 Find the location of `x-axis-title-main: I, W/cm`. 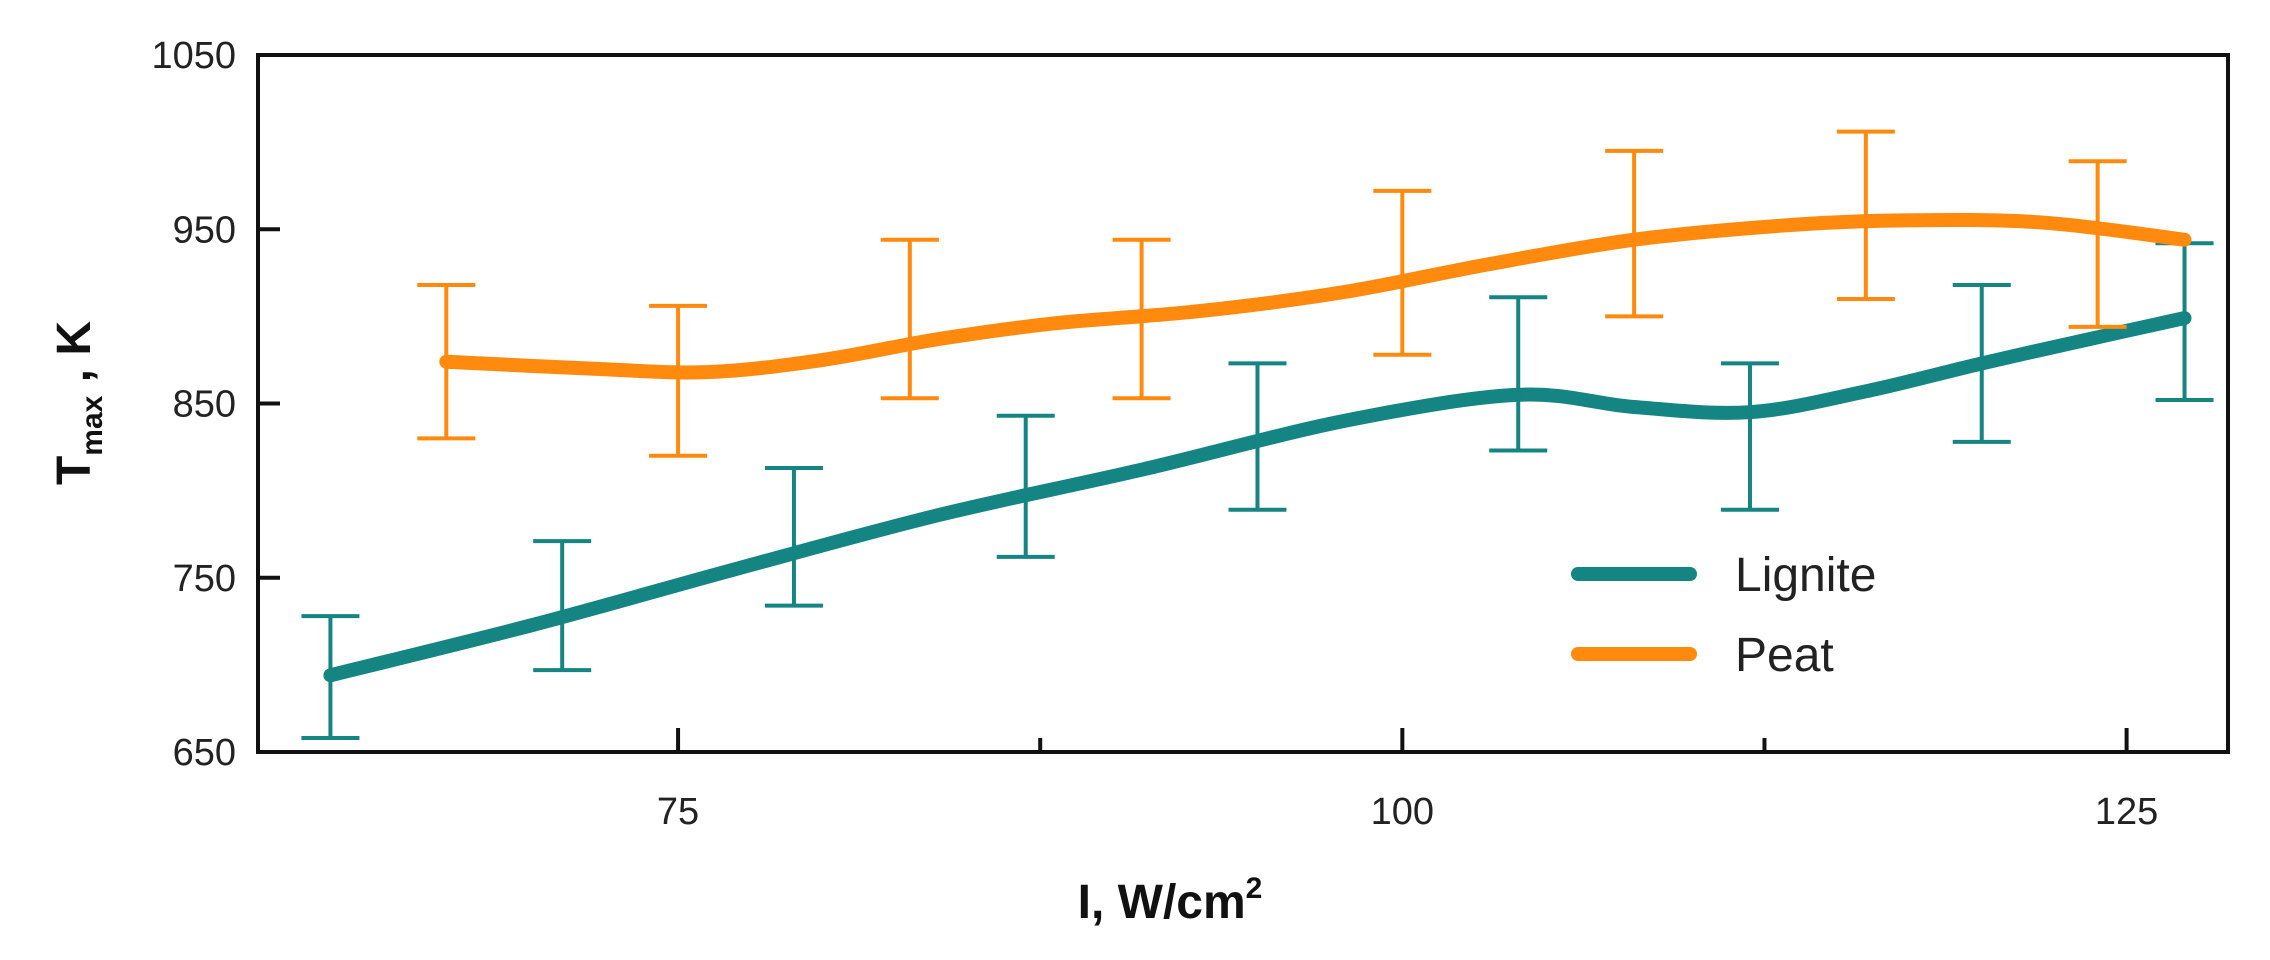

x-axis-title-main: I, W/cm is located at coordinates (1162, 902).